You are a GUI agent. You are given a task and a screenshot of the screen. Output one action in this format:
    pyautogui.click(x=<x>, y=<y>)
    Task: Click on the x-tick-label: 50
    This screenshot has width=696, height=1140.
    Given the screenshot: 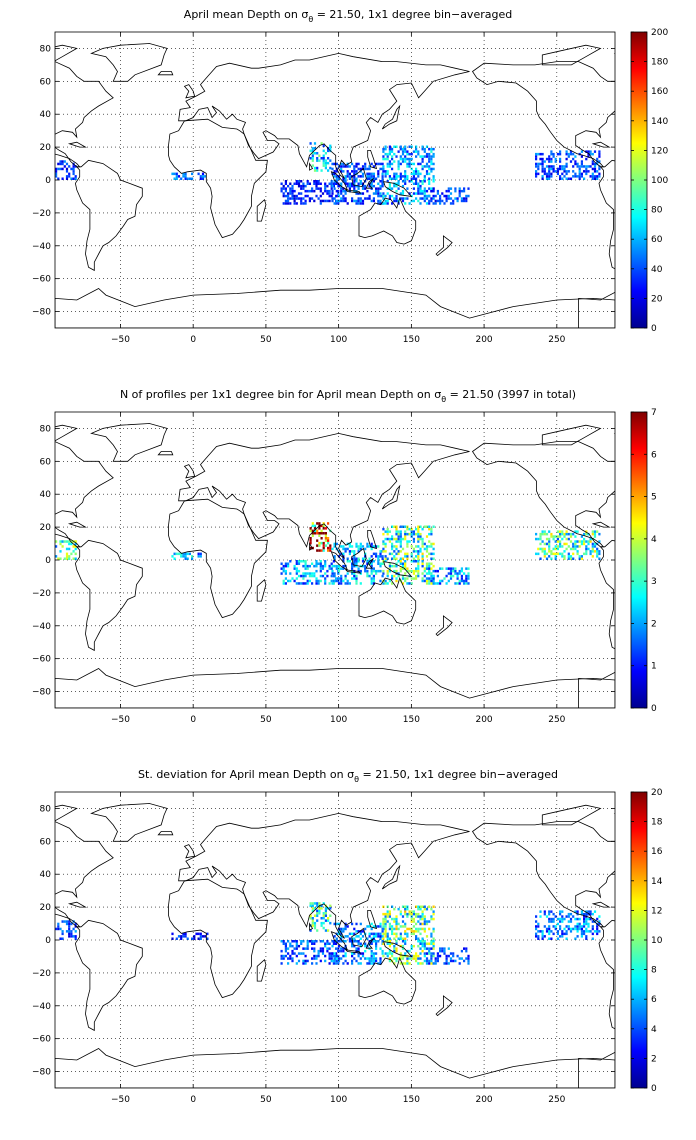 What is the action you would take?
    pyautogui.click(x=266, y=1100)
    